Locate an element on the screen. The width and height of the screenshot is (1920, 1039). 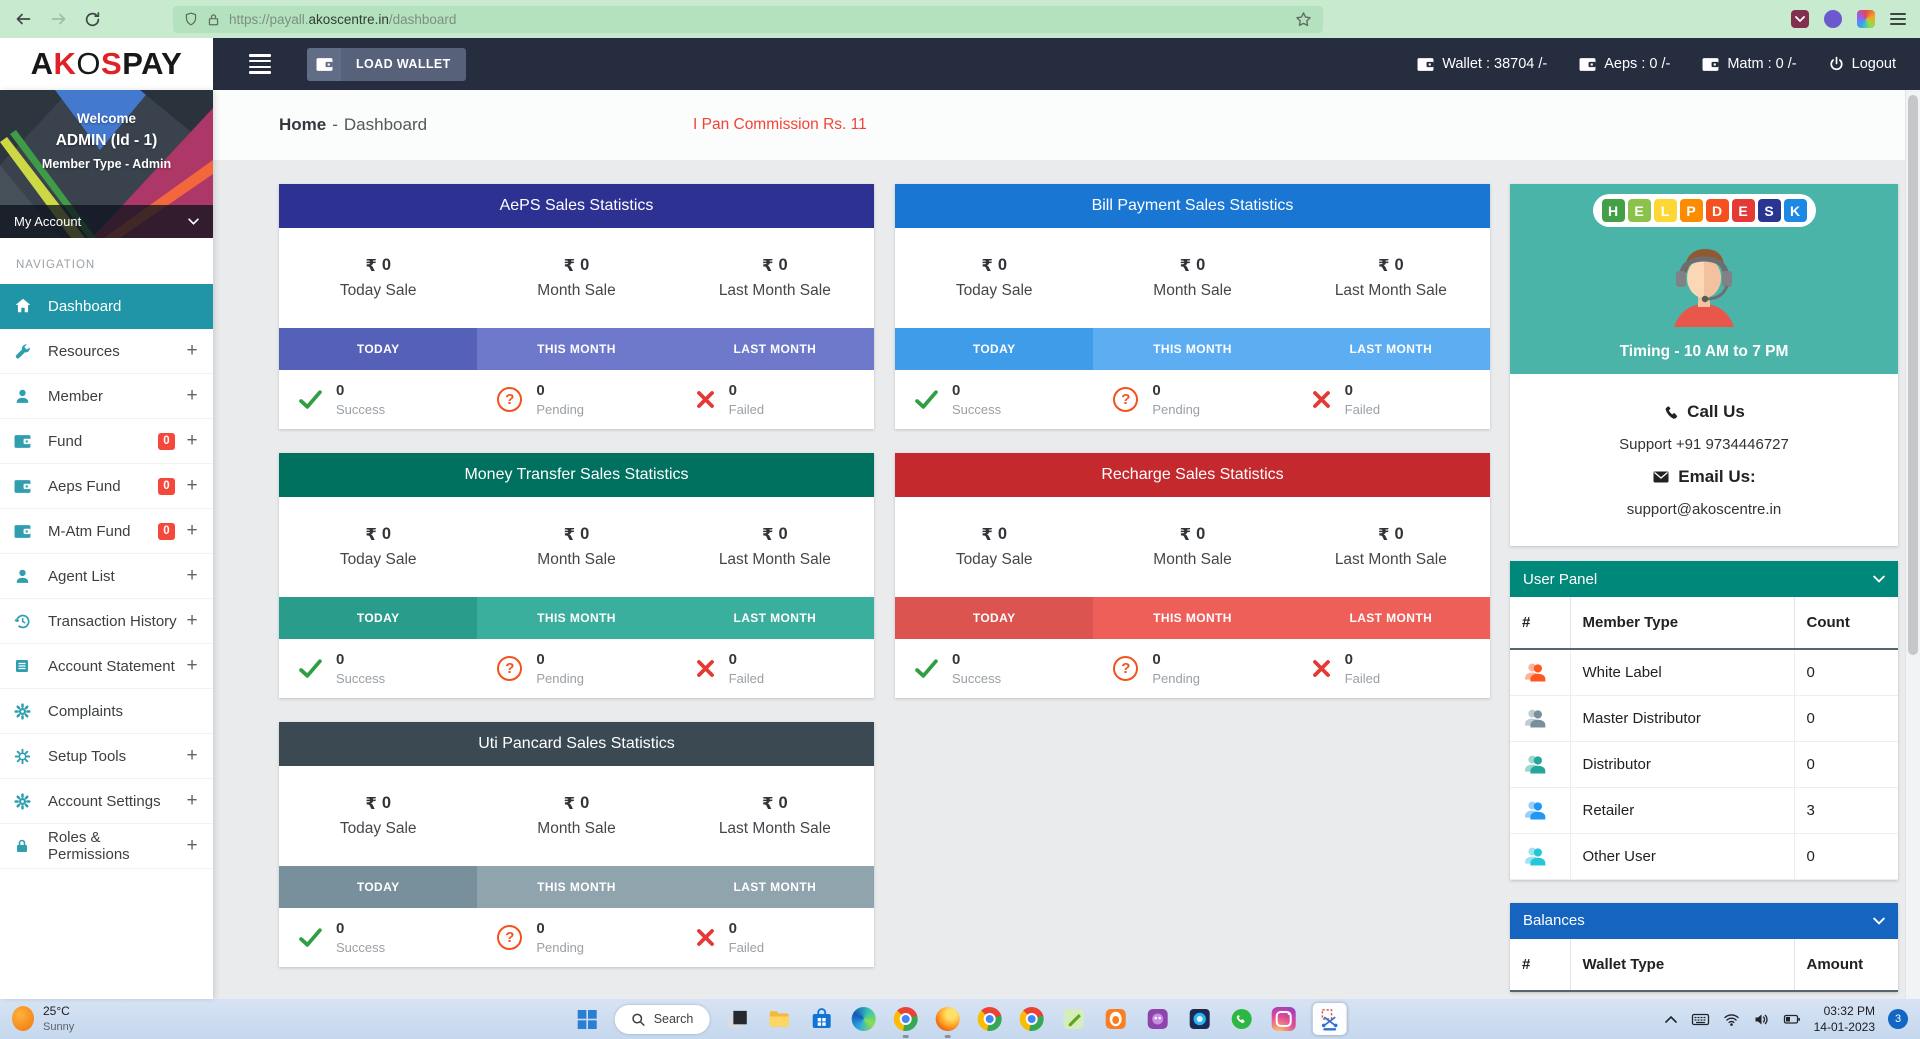
sidebar-item-setup-tools: Setup Tools + is located at coordinates (106, 756).